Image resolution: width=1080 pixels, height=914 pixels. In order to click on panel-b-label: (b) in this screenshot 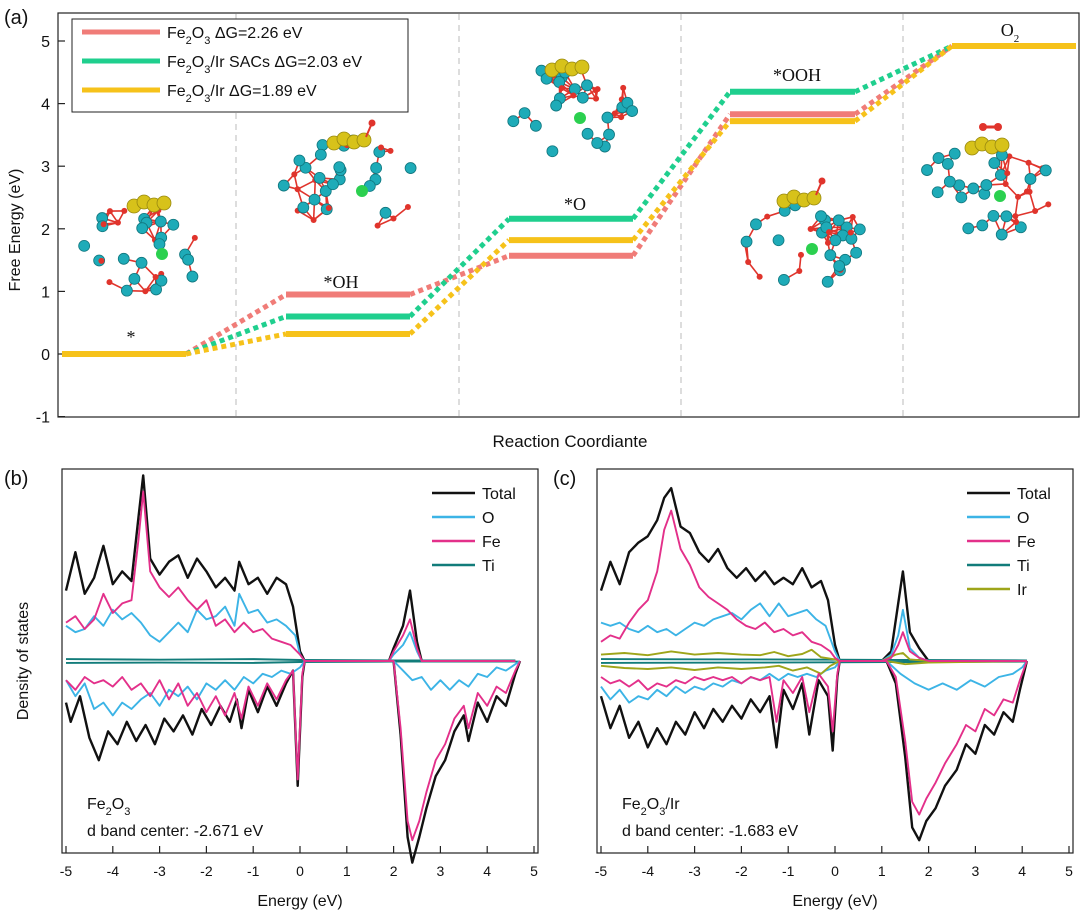, I will do `click(16, 479)`.